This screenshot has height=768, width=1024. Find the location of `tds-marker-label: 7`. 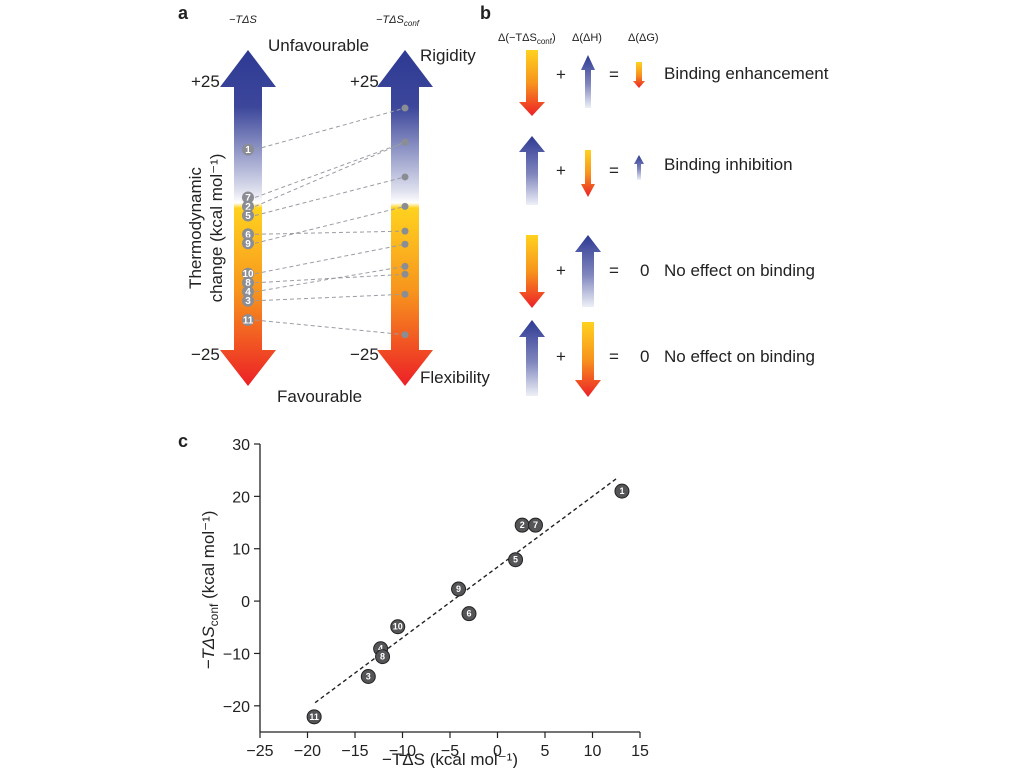

tds-marker-label: 7 is located at coordinates (248, 198).